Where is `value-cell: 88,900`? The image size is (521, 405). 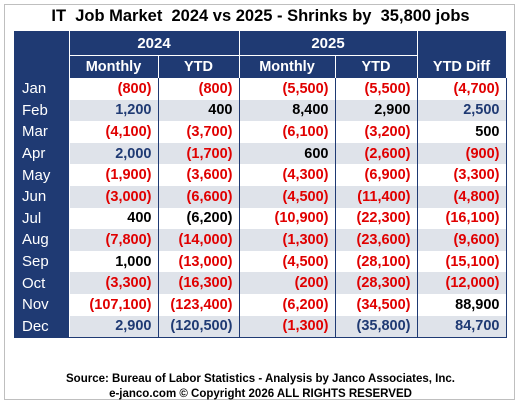
value-cell: 88,900 is located at coordinates (462, 304).